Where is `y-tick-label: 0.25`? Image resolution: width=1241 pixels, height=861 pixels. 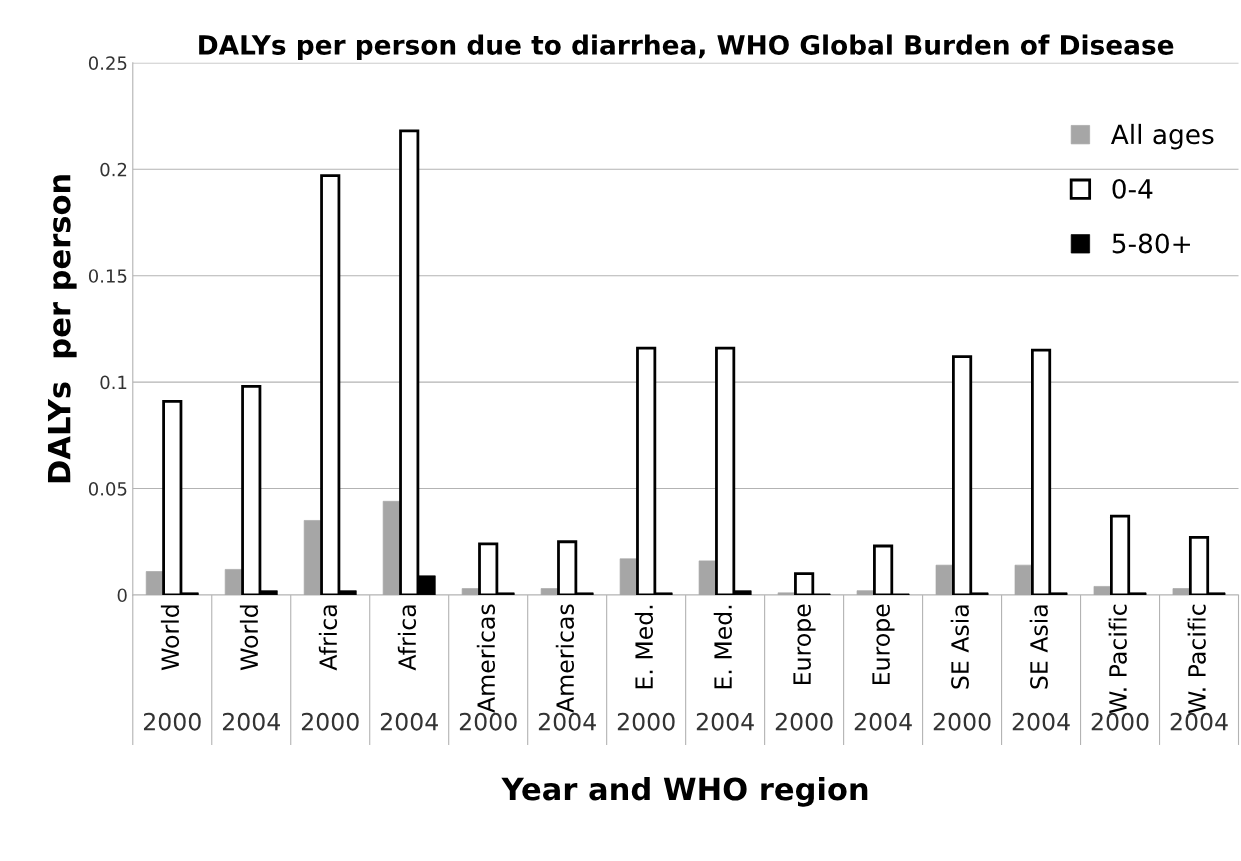
y-tick-label: 0.25 is located at coordinates (107, 63).